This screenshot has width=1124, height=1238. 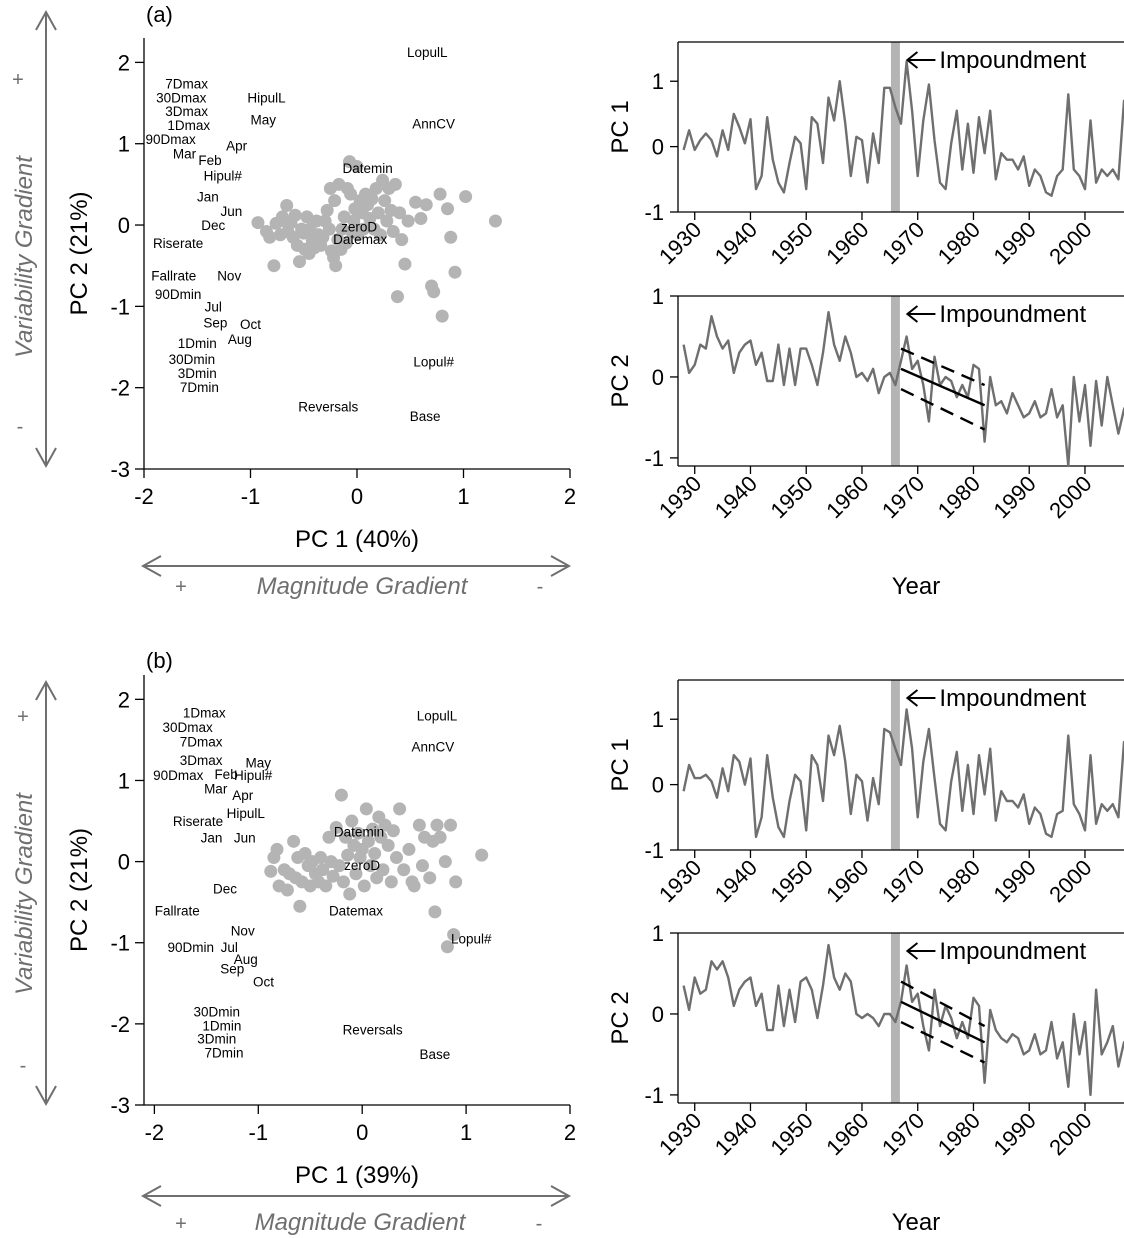 I want to click on variable-label: Datemax, so click(x=356, y=910).